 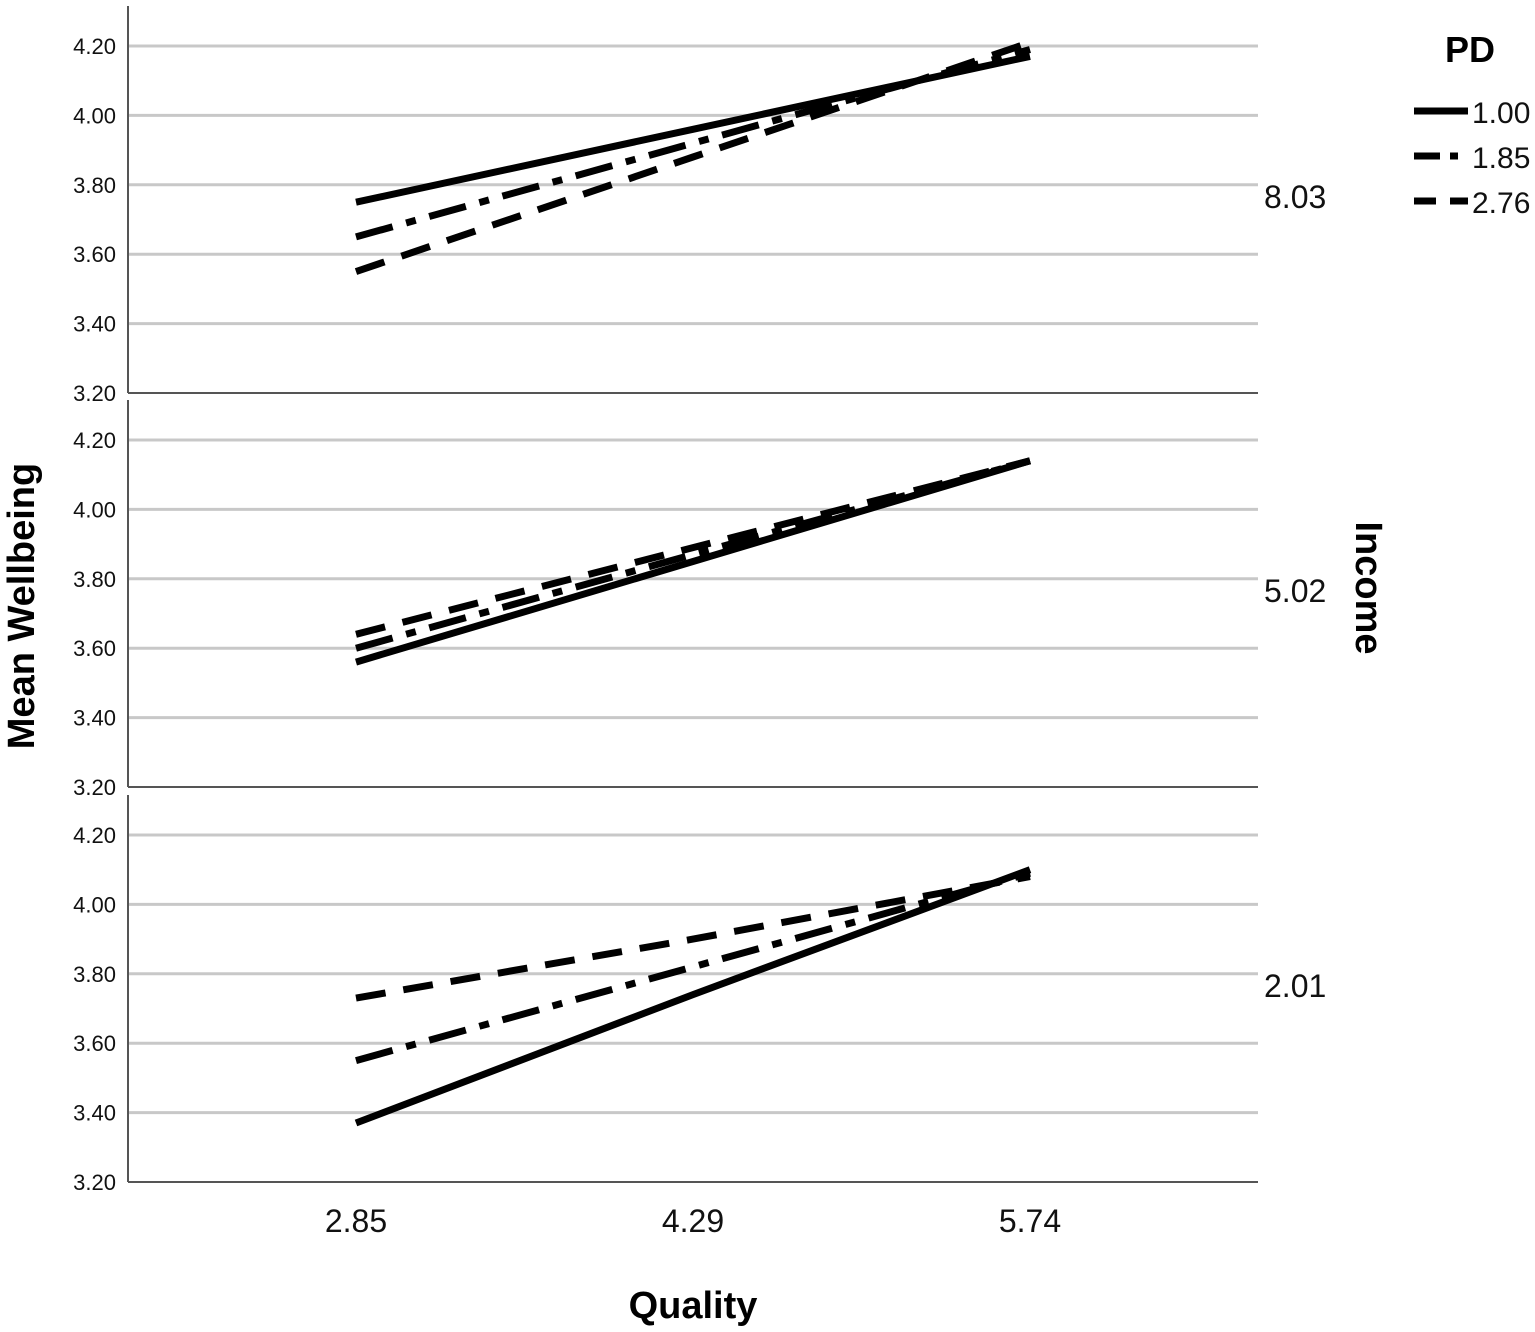 What do you see at coordinates (1501, 203) in the screenshot?
I see `legend-label-2.76: 2.76` at bounding box center [1501, 203].